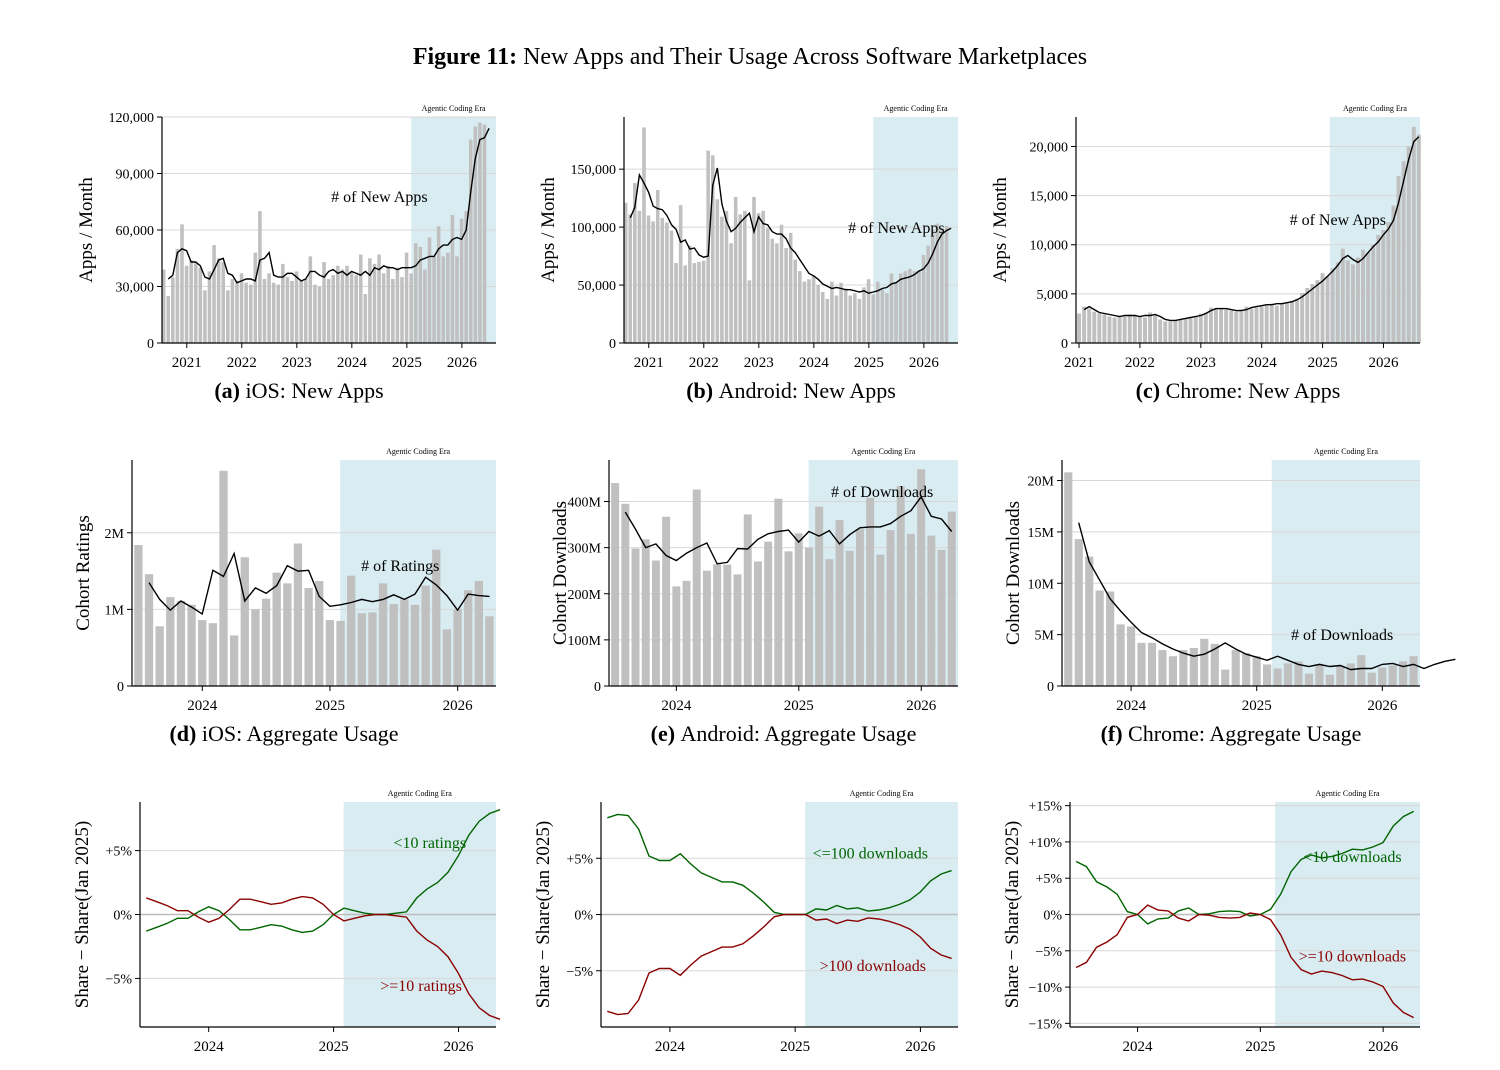 Image resolution: width=1500 pixels, height=1070 pixels. What do you see at coordinates (229, 390) in the screenshot?
I see `panel-caption-letter: (a)` at bounding box center [229, 390].